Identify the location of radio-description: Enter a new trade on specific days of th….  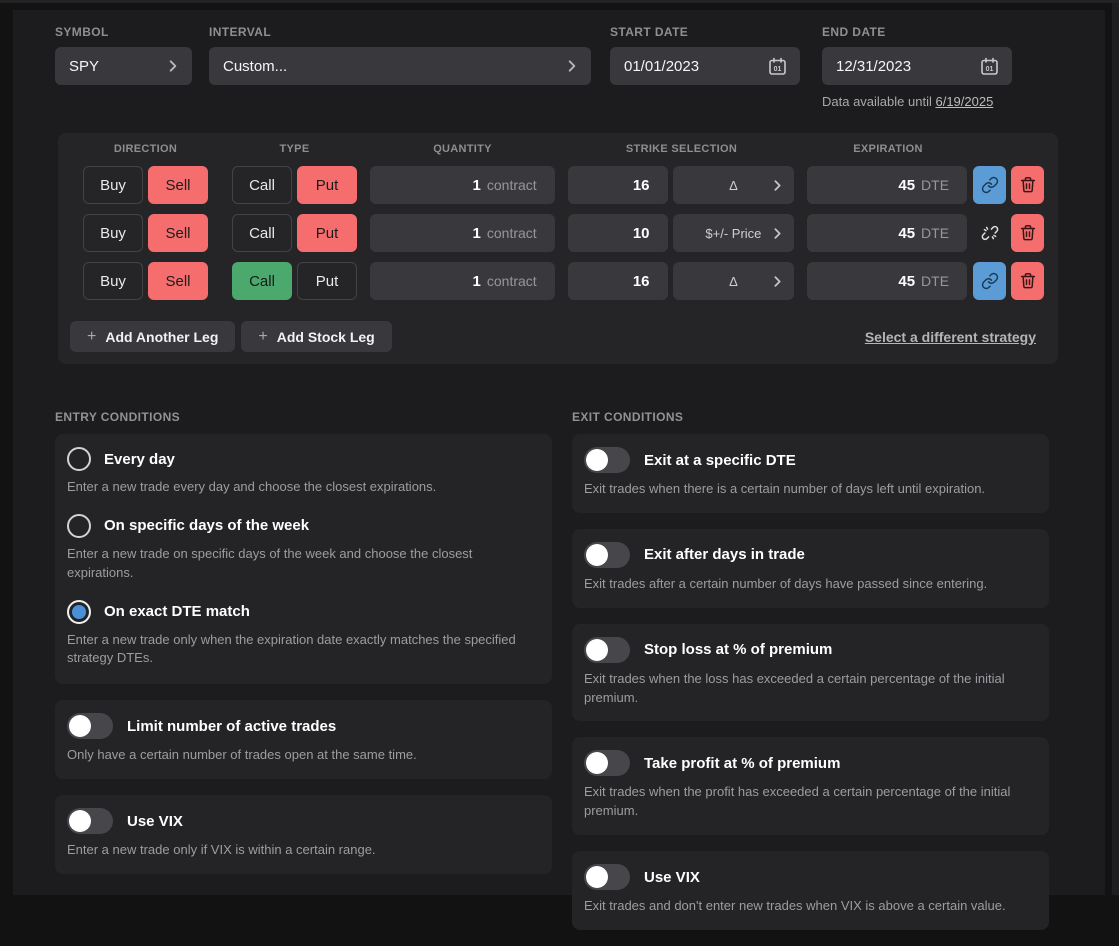
(301, 564).